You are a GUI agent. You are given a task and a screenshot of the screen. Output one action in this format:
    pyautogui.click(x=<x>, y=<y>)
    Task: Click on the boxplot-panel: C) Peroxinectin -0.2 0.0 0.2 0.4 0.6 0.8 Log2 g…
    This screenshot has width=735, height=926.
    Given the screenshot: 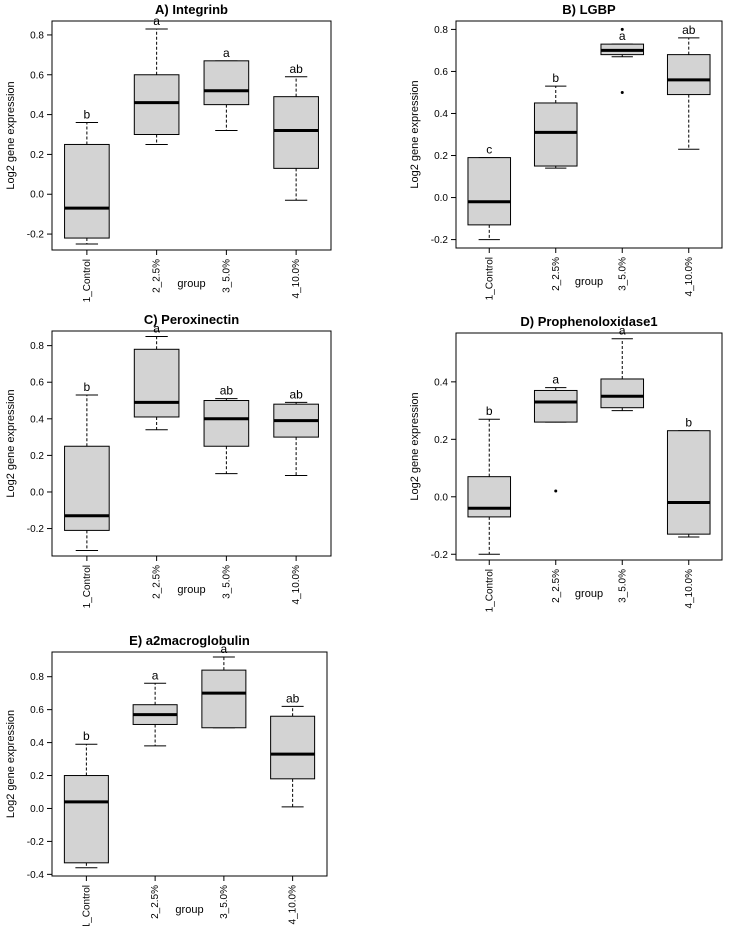 What is the action you would take?
    pyautogui.click(x=168, y=460)
    